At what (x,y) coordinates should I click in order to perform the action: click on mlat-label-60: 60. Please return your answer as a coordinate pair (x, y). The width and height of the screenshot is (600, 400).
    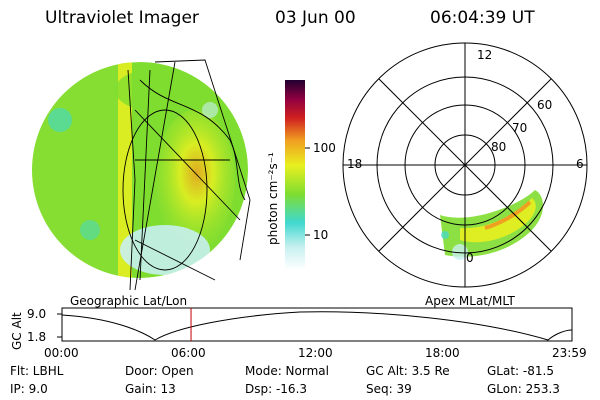
    Looking at the image, I should click on (545, 105).